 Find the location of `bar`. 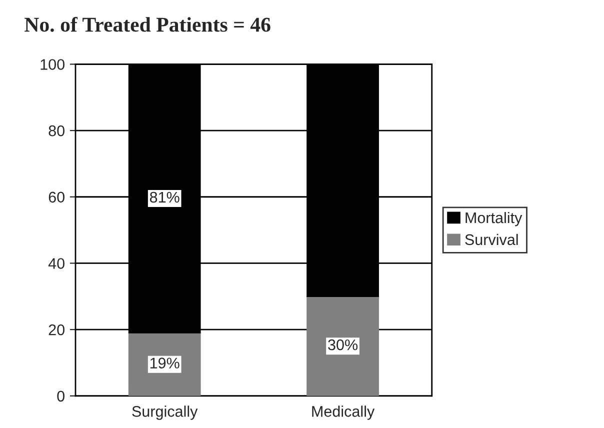

bar is located at coordinates (342, 346).